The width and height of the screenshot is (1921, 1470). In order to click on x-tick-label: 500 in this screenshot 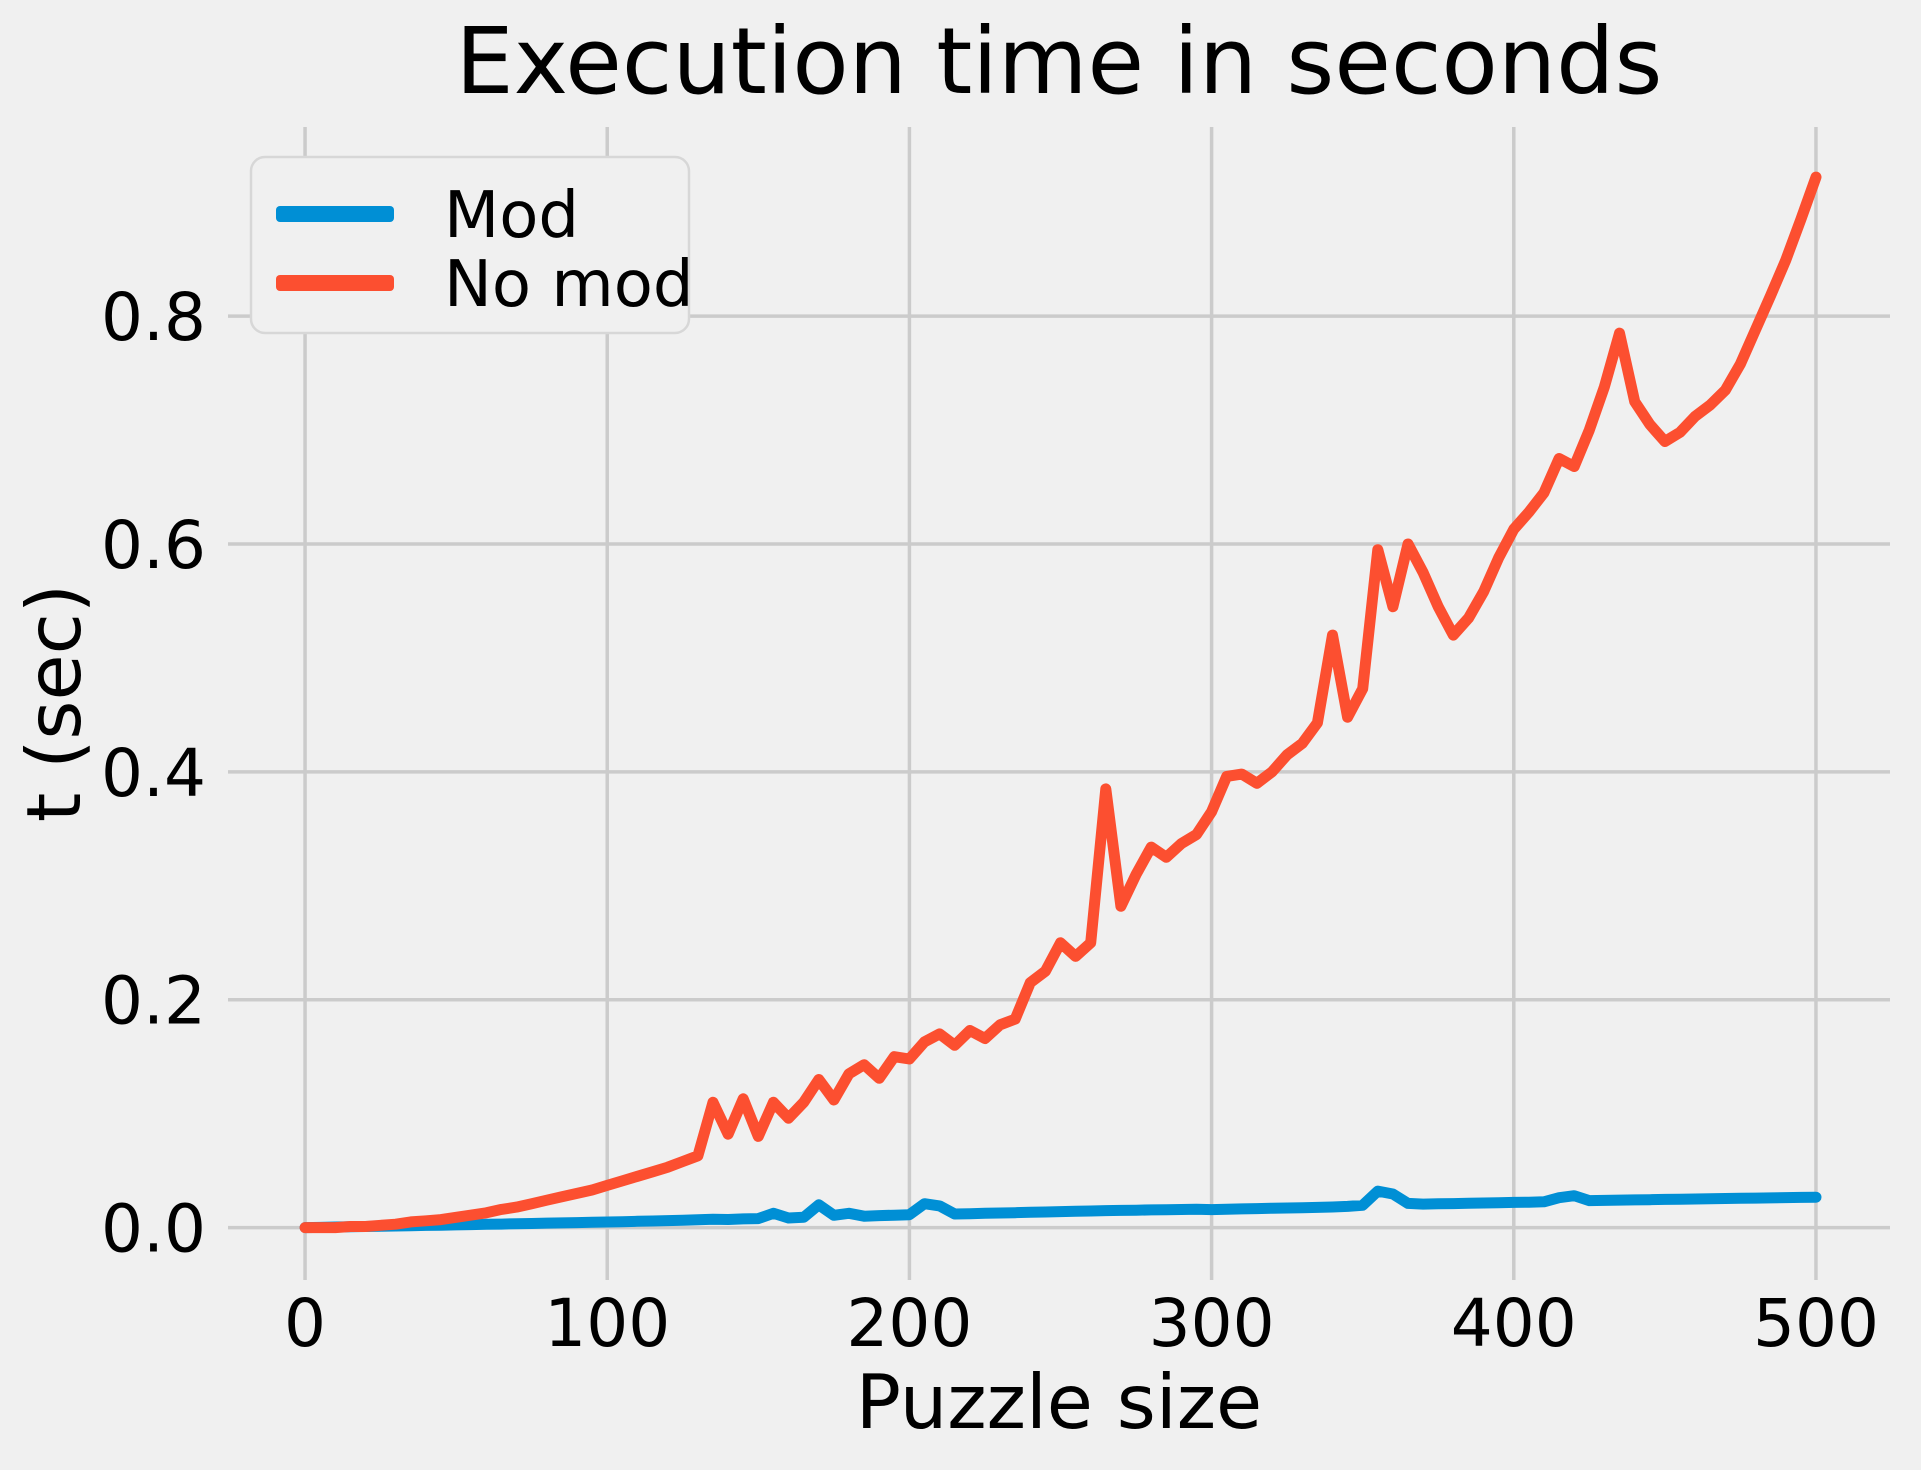, I will do `click(1816, 1323)`.